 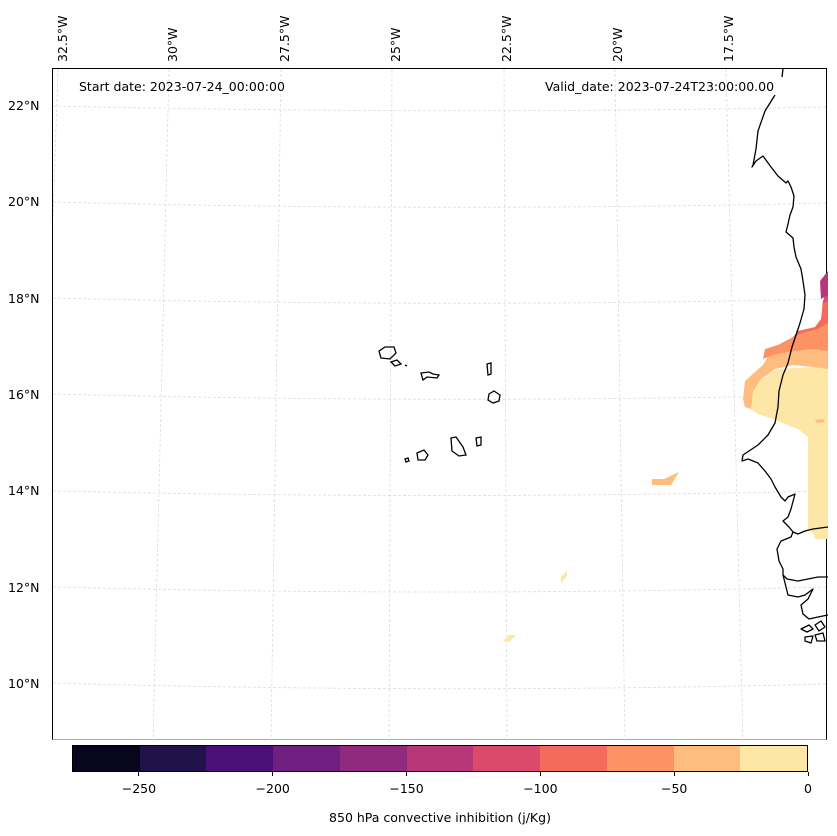 What do you see at coordinates (24, 587) in the screenshot?
I see `lat-label-12n: 12°N` at bounding box center [24, 587].